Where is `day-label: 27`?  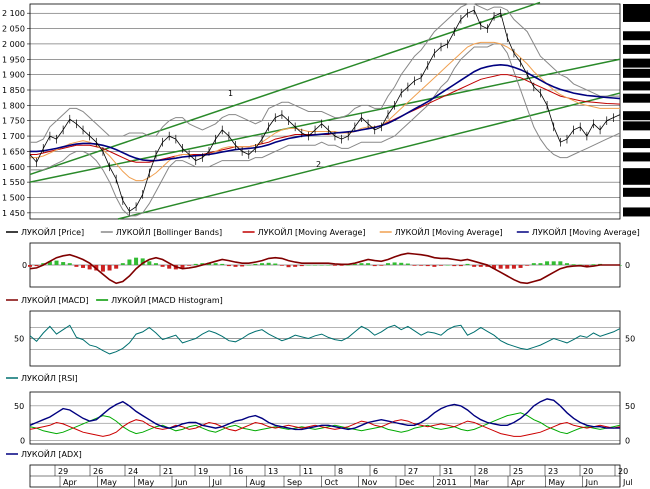
day-label: 27 is located at coordinates (413, 471).